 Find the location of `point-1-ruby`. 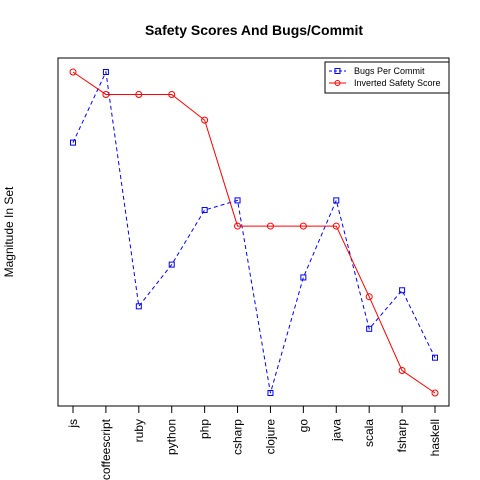

point-1-ruby is located at coordinates (139, 94).